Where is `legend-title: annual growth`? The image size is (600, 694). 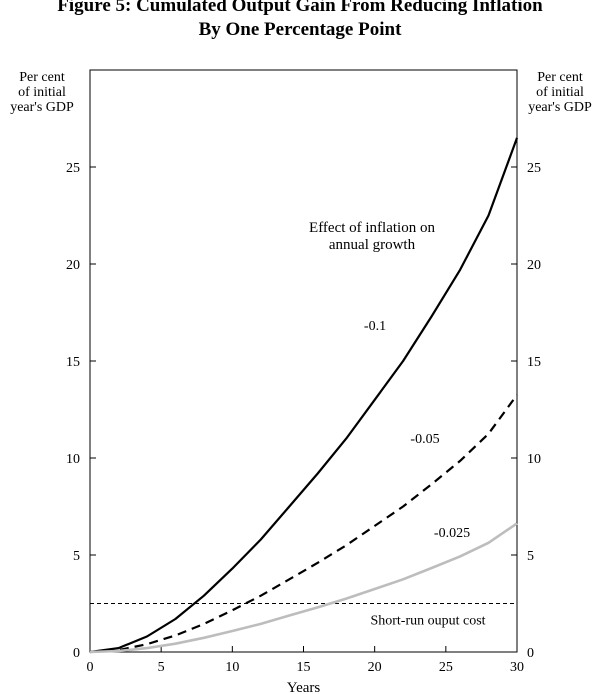
legend-title: annual growth is located at coordinates (372, 245).